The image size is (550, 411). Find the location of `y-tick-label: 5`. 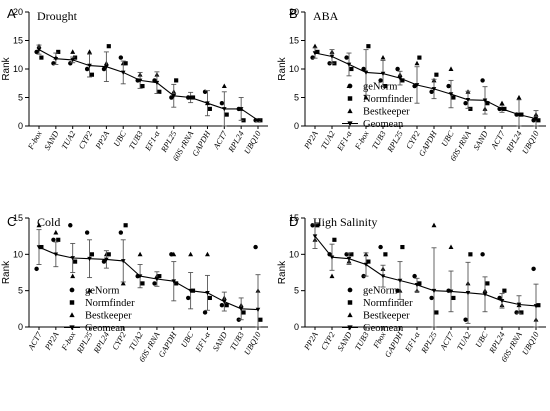

y-tick-label: 5 is located at coordinates (296, 291).